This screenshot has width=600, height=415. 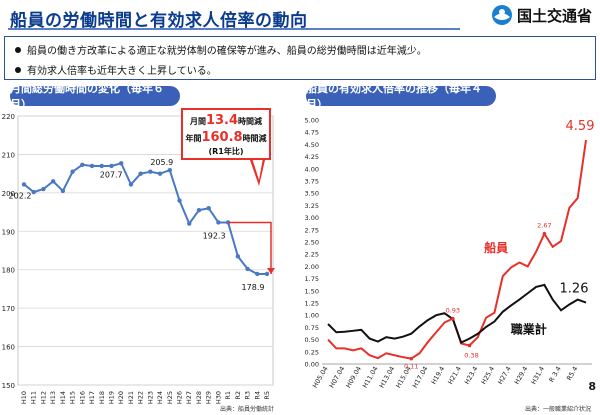 What do you see at coordinates (180, 397) in the screenshot?
I see `x-tick-label: H26` at bounding box center [180, 397].